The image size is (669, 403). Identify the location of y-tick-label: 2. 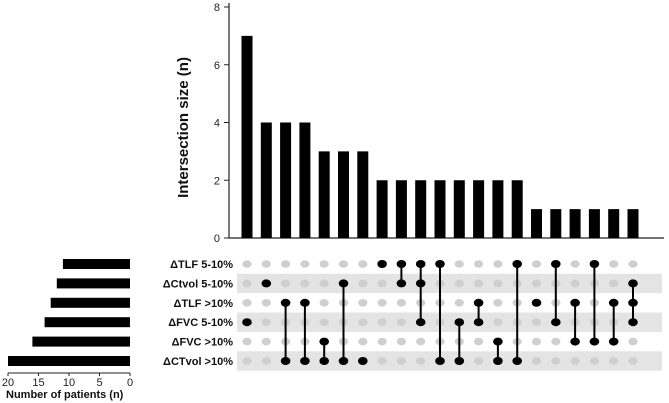
(217, 181).